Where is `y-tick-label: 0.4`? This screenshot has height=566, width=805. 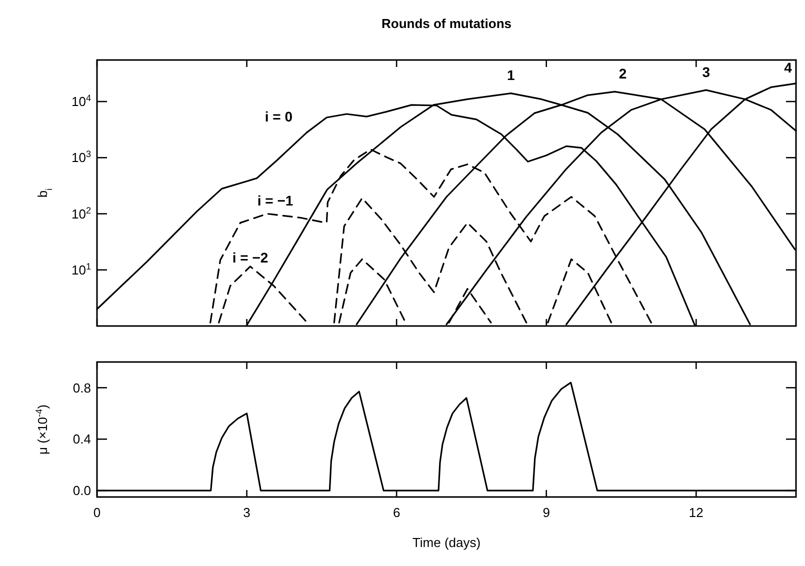 y-tick-label: 0.4 is located at coordinates (81, 439).